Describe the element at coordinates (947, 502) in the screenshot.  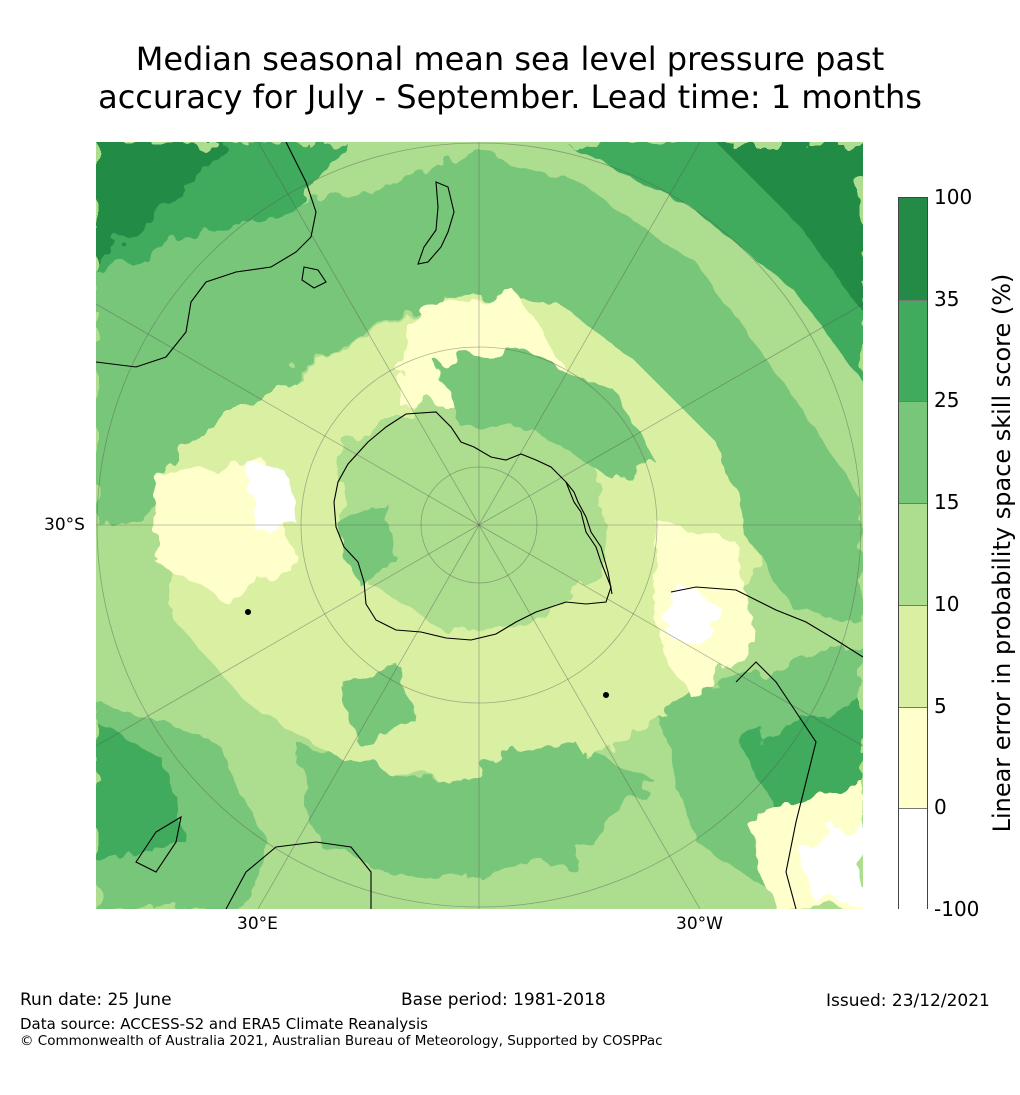
I see `colorbar-tick-label: 15` at that location.